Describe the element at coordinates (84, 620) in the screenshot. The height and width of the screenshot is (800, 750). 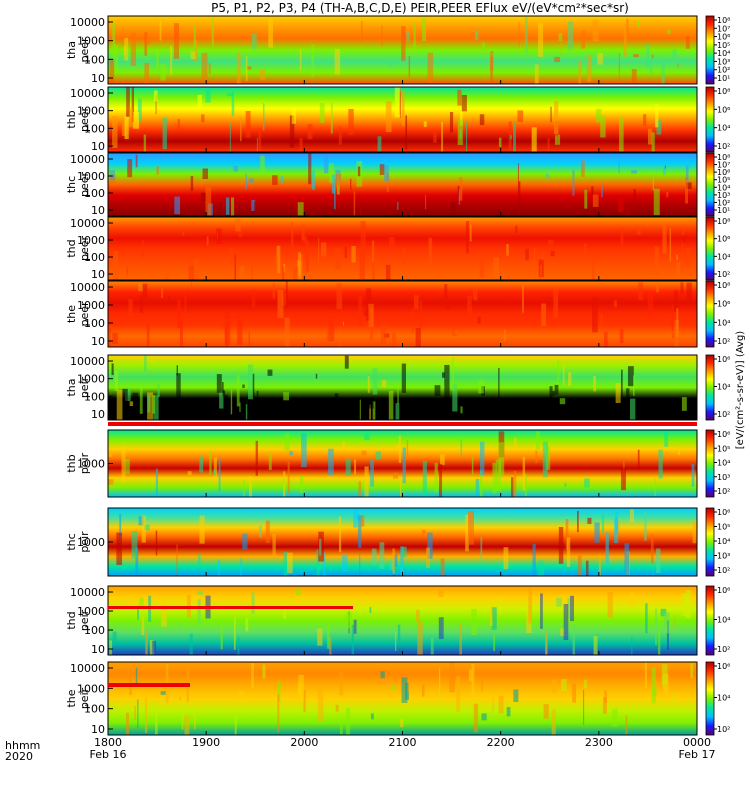
I see `y-axis-label-species: peir` at that location.